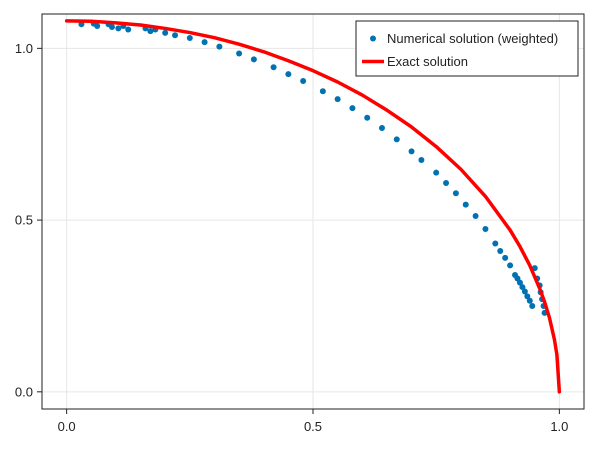 Image resolution: width=600 pixels, height=450 pixels. I want to click on y-tick-label: 0.5, so click(24, 220).